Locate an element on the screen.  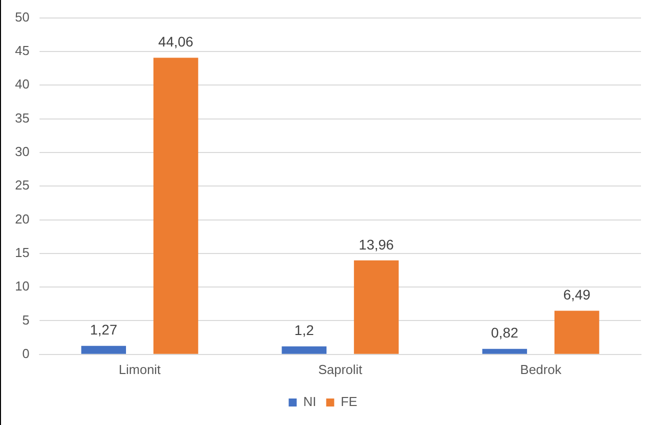
y-tick-label: 35 is located at coordinates (22, 118).